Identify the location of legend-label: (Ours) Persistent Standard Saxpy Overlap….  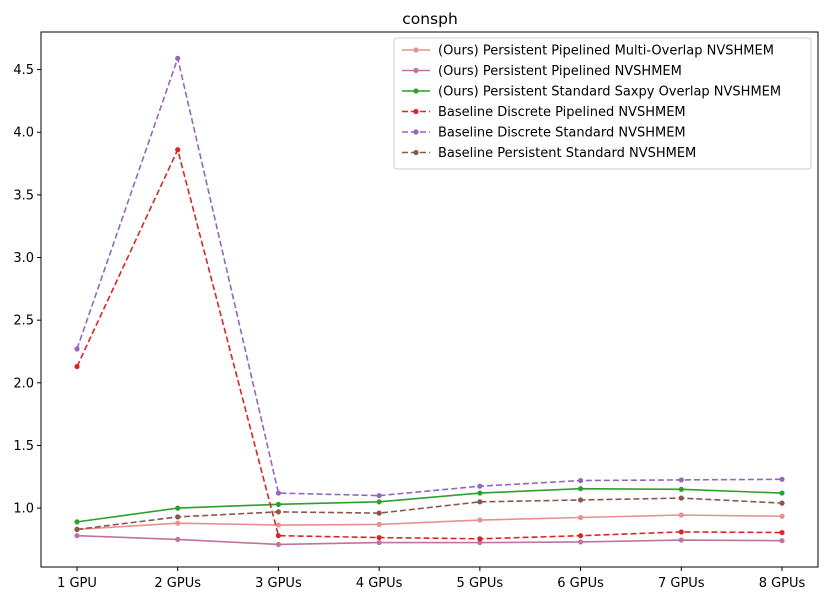
(609, 92).